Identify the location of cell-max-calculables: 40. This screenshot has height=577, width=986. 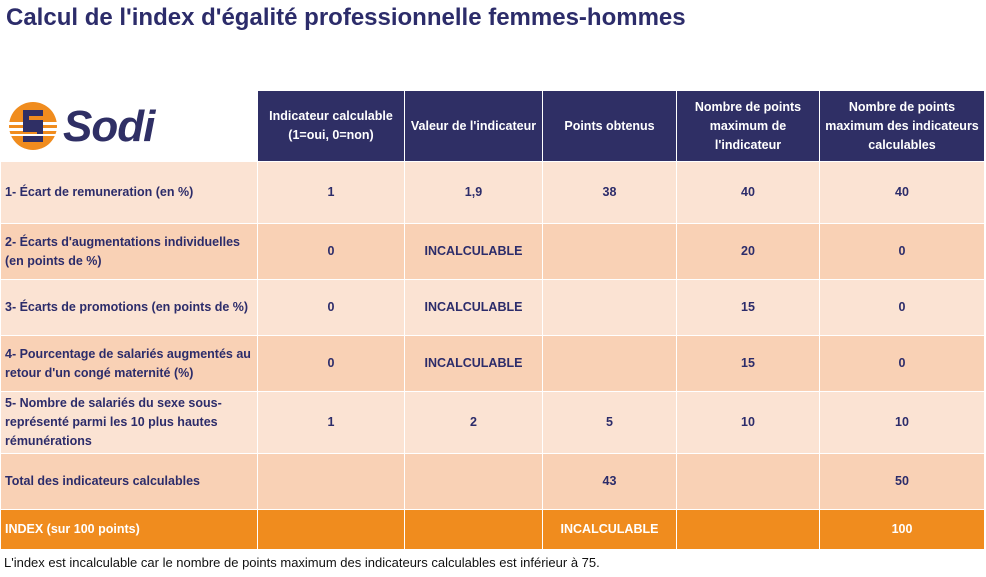
(902, 192).